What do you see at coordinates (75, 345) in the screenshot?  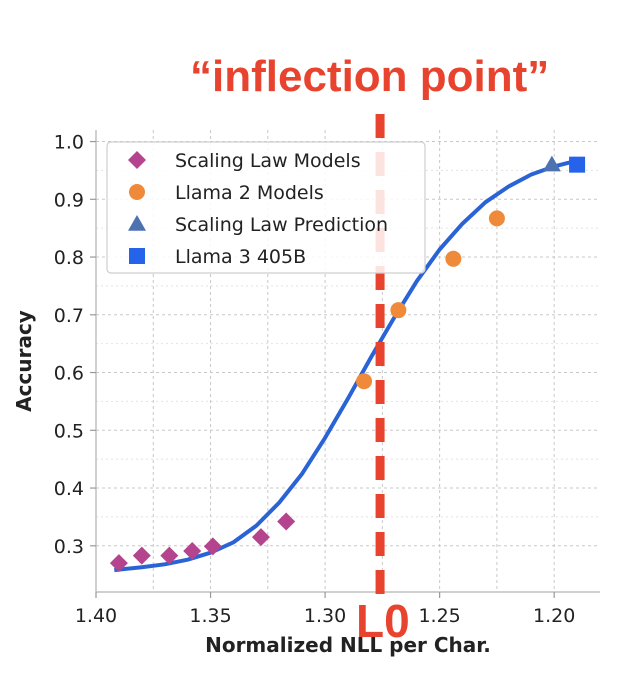 I see `y-ticks: 0.3 0.4 0.5 0.6 0.7 0.8 0.9 1.0` at bounding box center [75, 345].